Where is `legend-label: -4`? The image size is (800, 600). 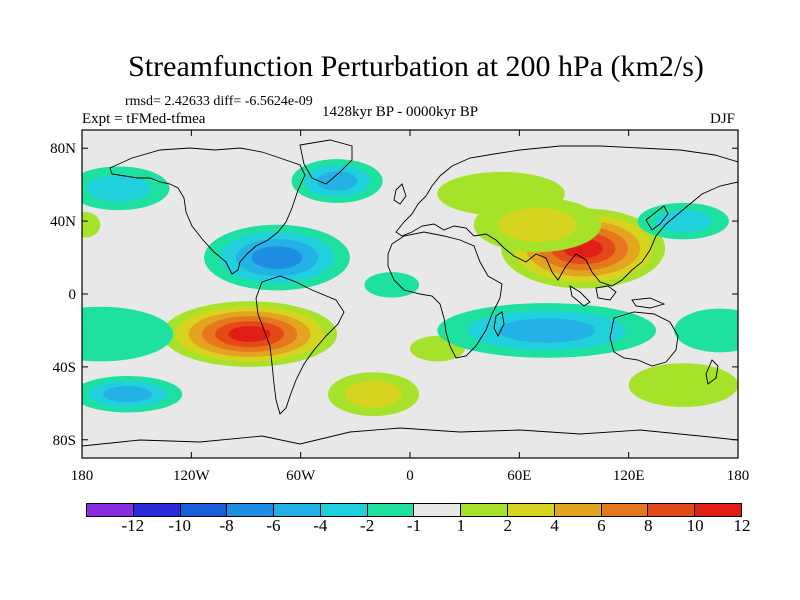
legend-label: -4 is located at coordinates (320, 525).